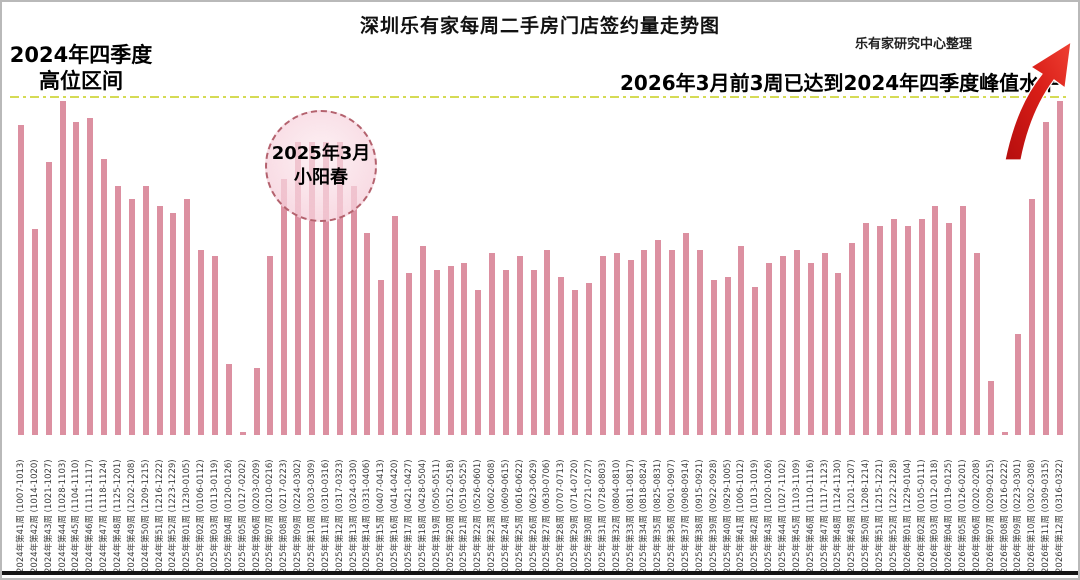 The image size is (1080, 580). Describe the element at coordinates (519, 516) in the screenshot. I see `x-axis-label: 2025年第25周 (0616-0622)` at that location.